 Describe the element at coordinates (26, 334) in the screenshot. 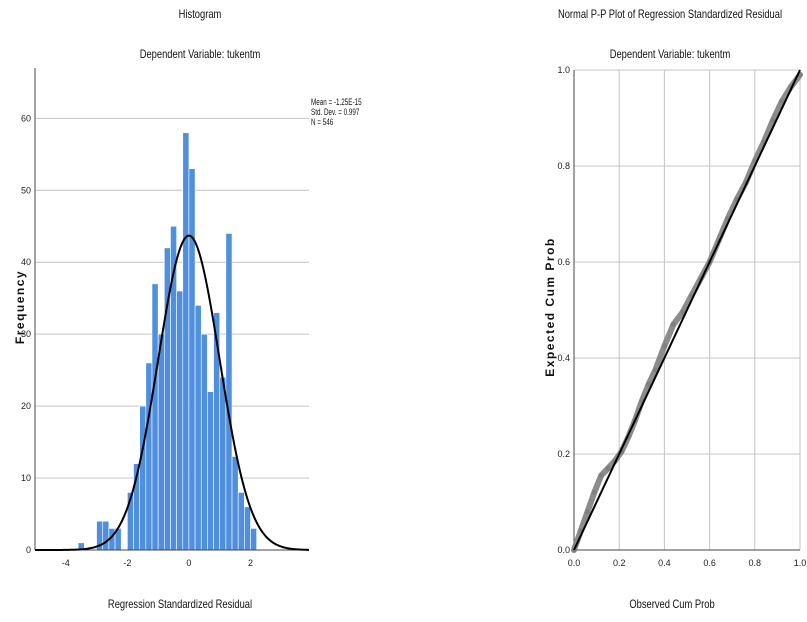

I see `histogram-y-tick-label: 30` at that location.